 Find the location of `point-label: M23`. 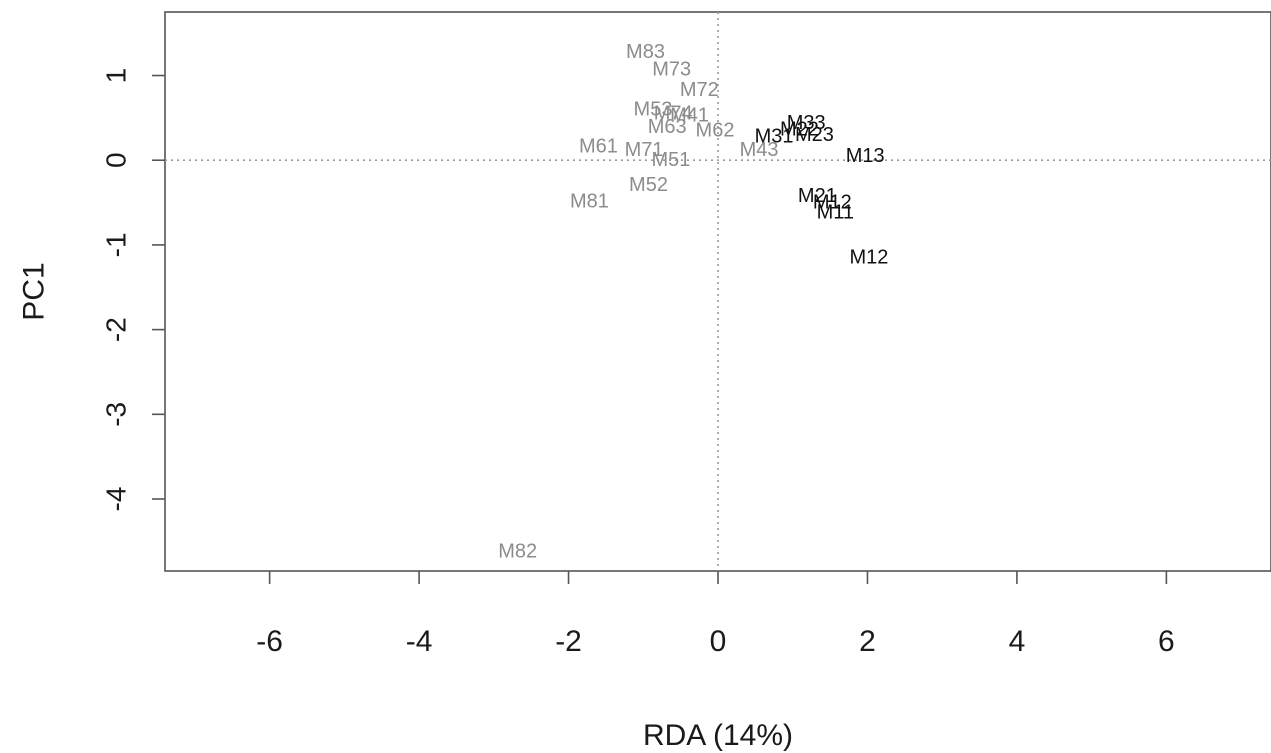

point-label: M23 is located at coordinates (814, 135).